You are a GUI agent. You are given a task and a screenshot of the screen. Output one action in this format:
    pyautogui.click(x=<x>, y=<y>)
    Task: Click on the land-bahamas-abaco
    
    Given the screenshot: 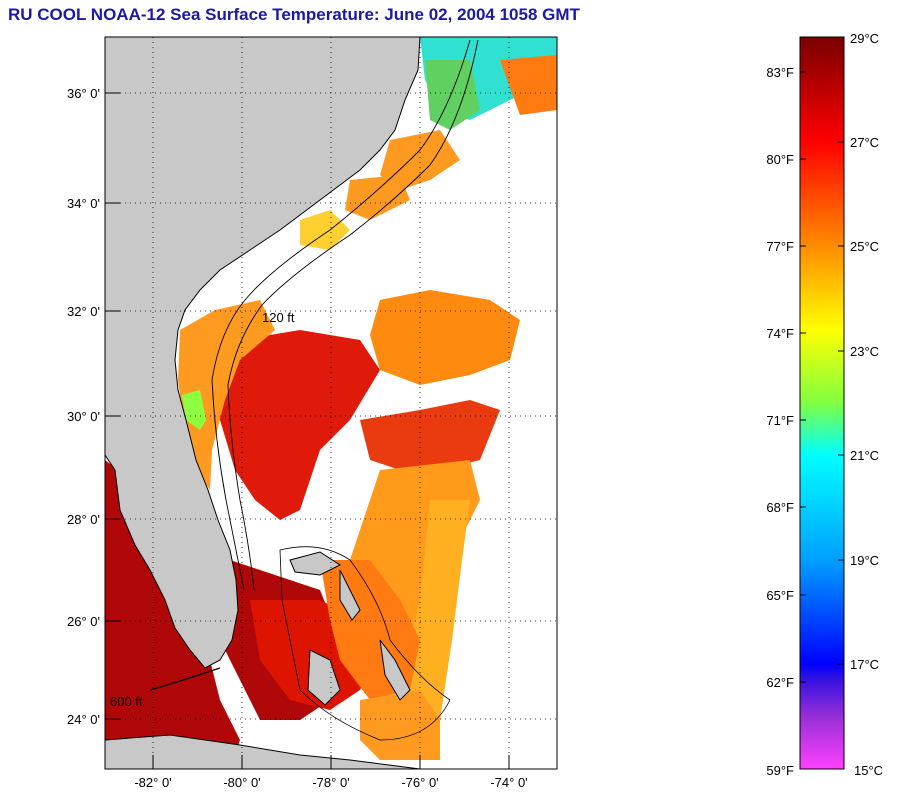 What is the action you would take?
    pyautogui.click(x=350, y=595)
    